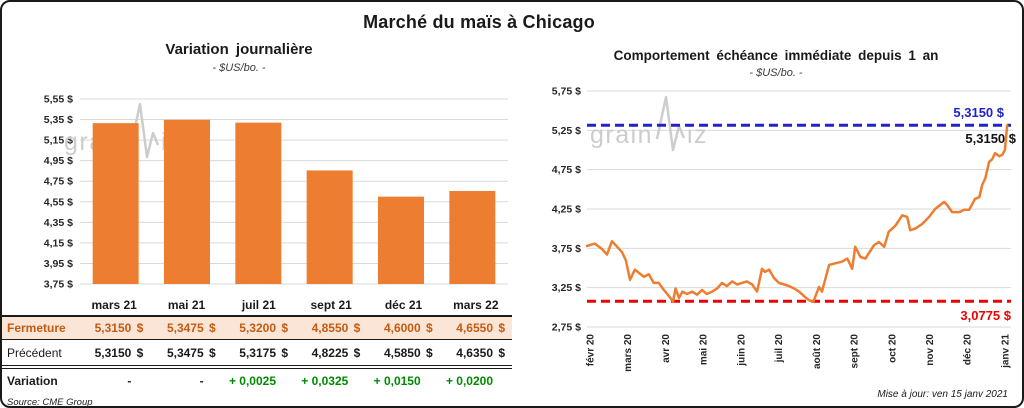  What do you see at coordinates (331, 305) in the screenshot?
I see `column-header: sept 21` at bounding box center [331, 305].